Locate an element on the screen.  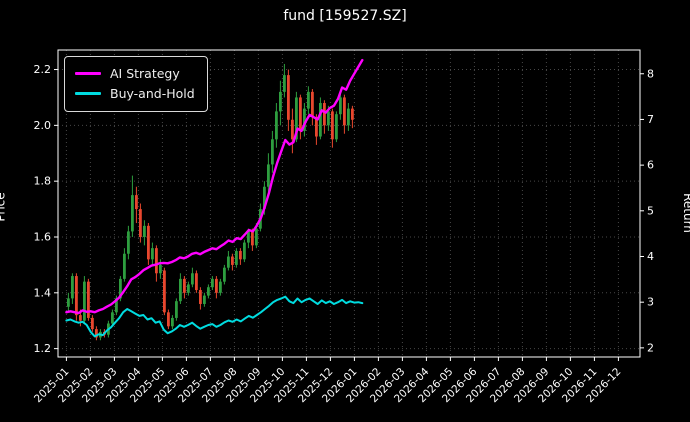
legend: AI Strategy Buy-and-Hold is located at coordinates (136, 84).